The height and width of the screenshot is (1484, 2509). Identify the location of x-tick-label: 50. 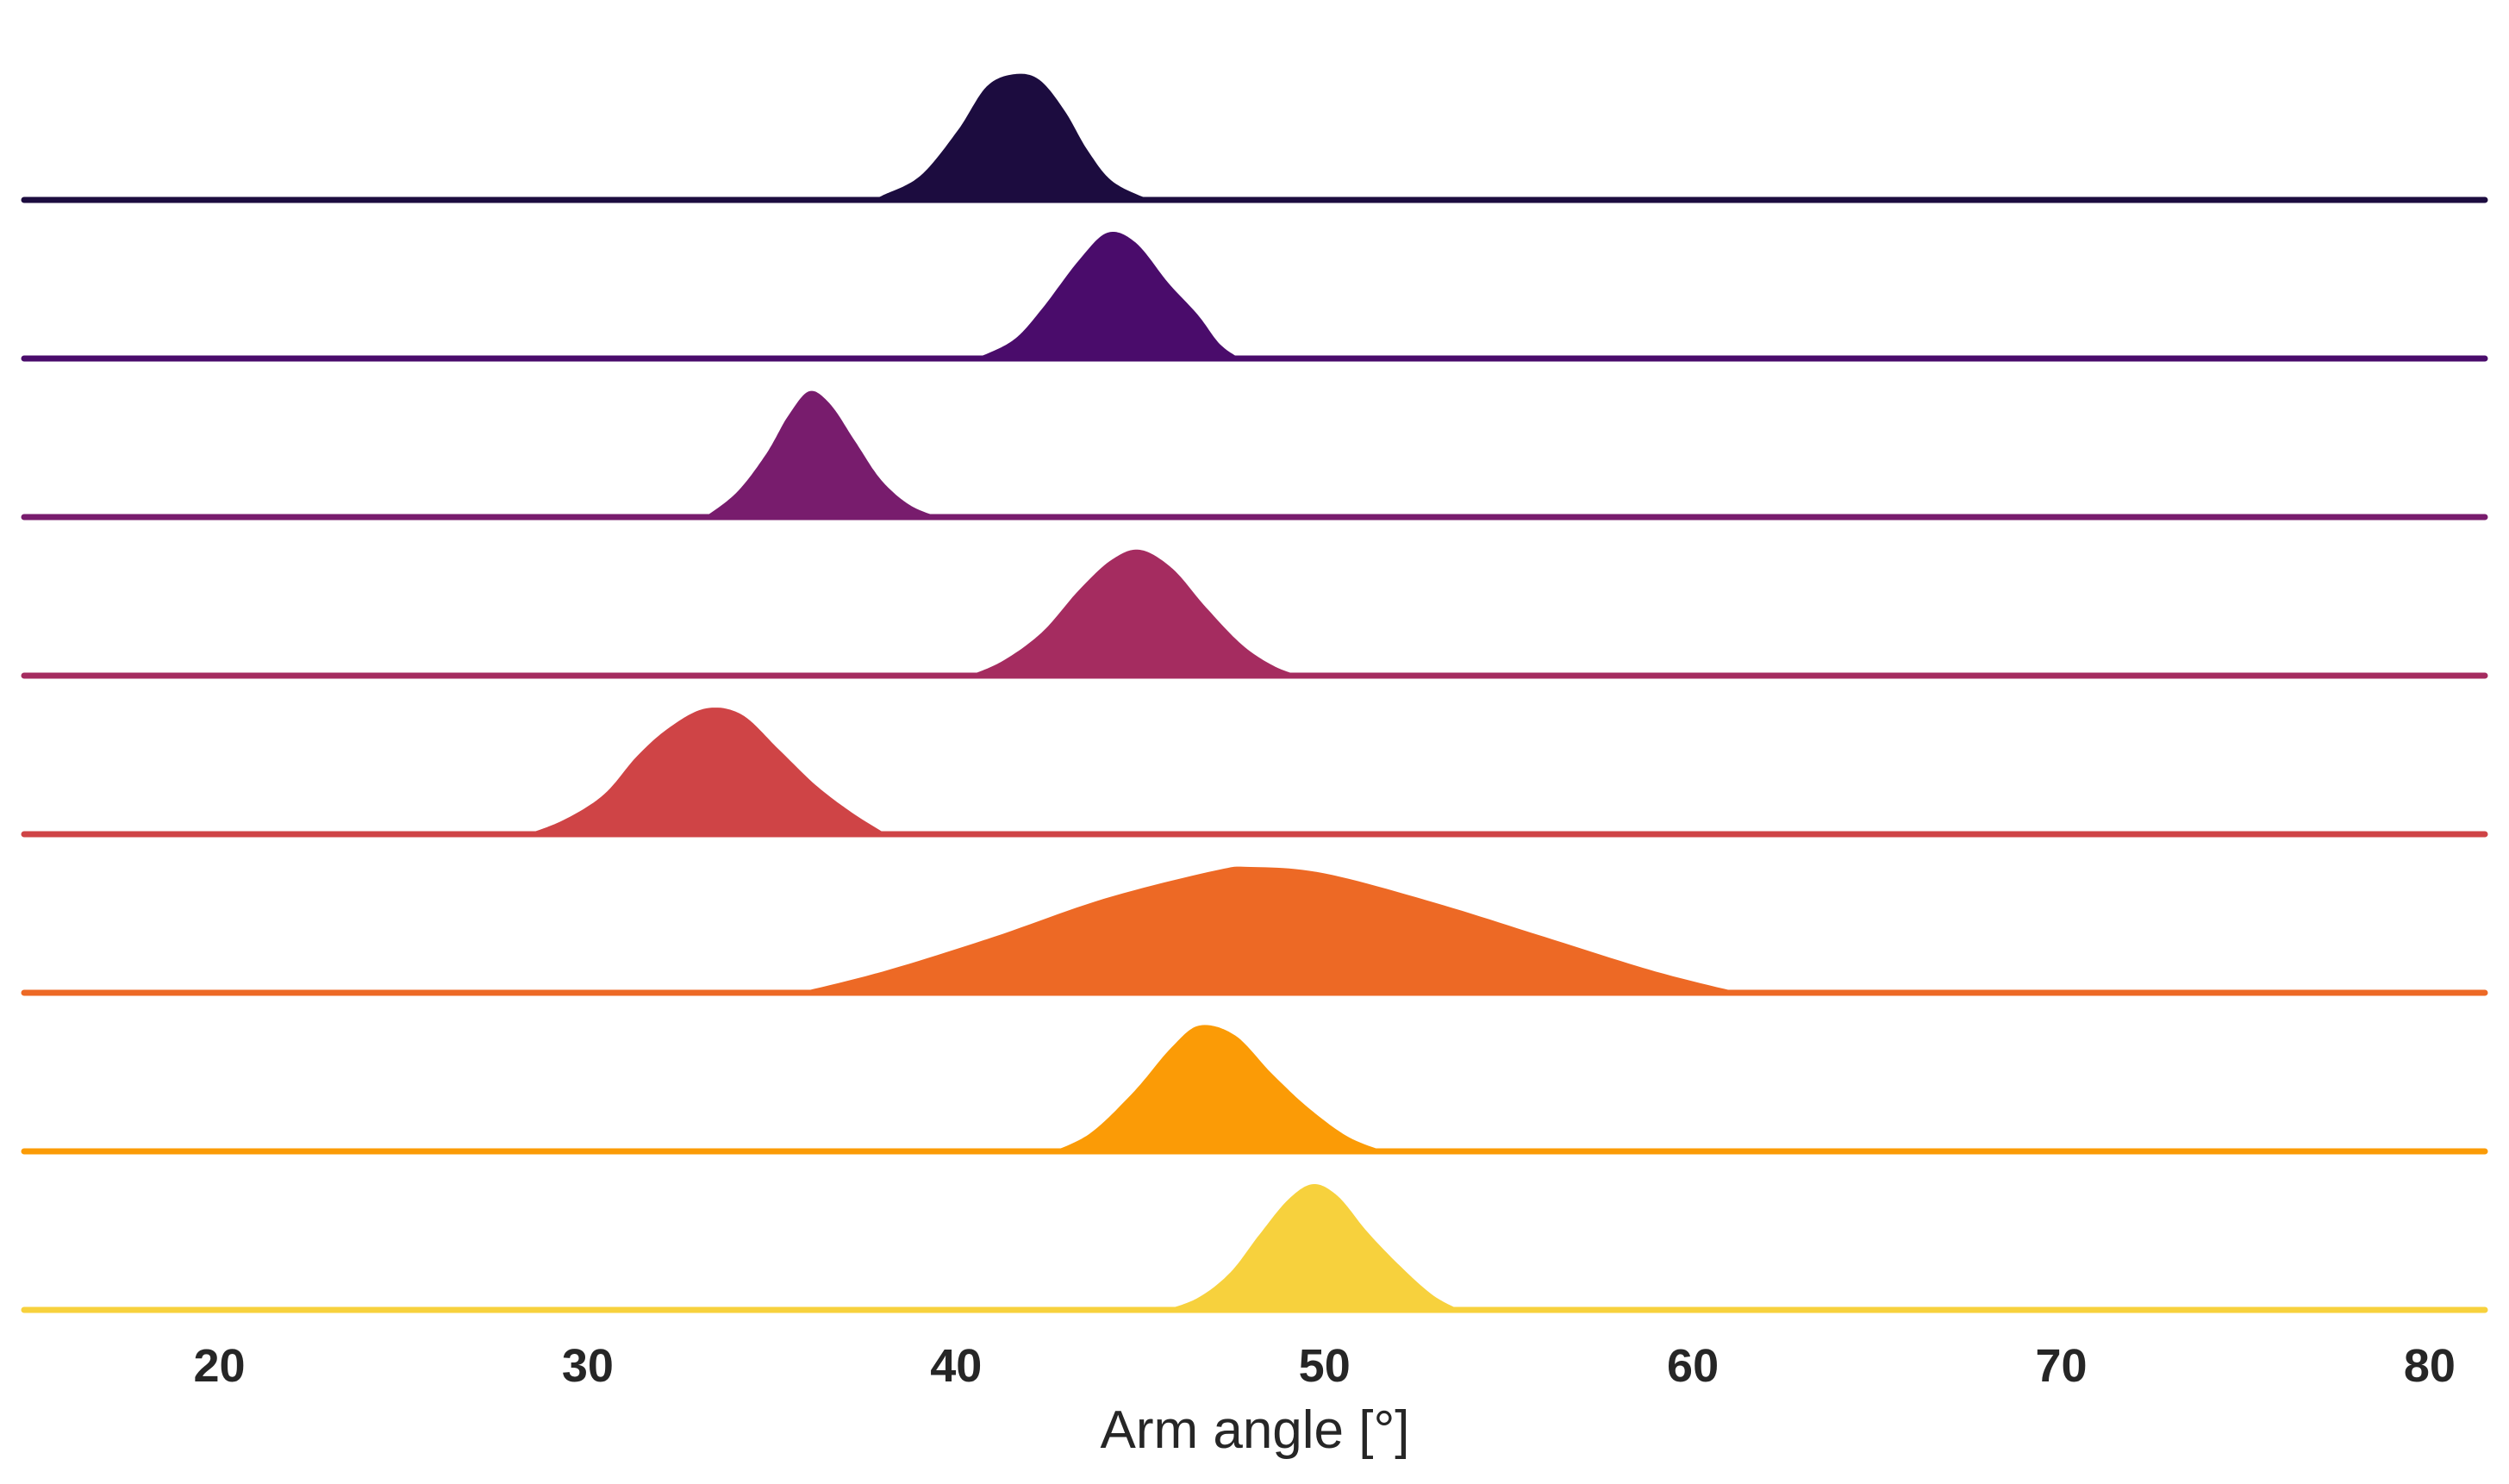
(1325, 1366).